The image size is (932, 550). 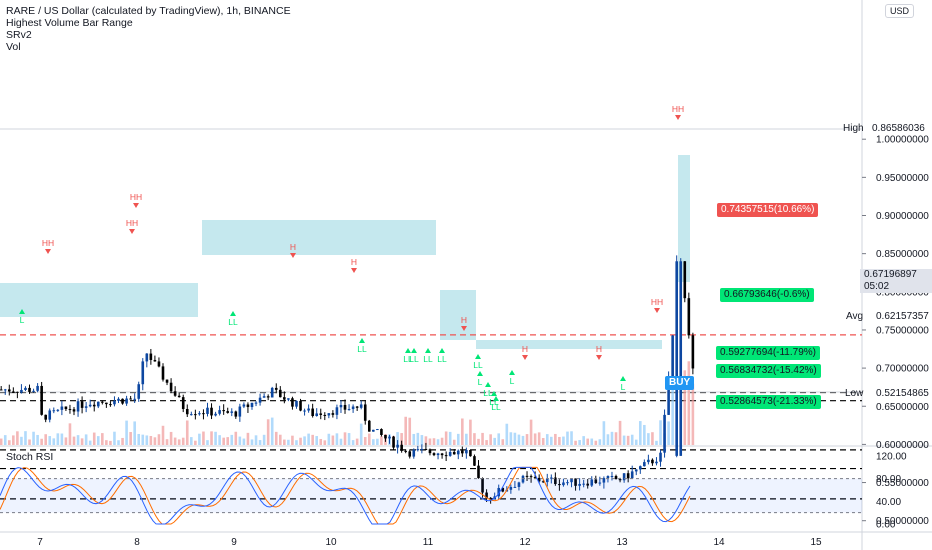 What do you see at coordinates (902, 521) in the screenshot?
I see `price-tick-label: 0.50000000` at bounding box center [902, 521].